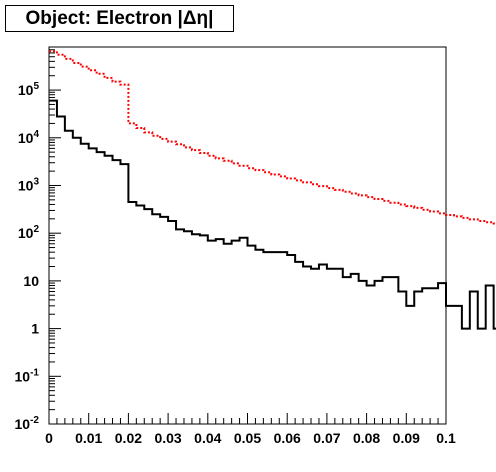  Describe the element at coordinates (446, 438) in the screenshot. I see `x-tick-label: 0.1` at that location.